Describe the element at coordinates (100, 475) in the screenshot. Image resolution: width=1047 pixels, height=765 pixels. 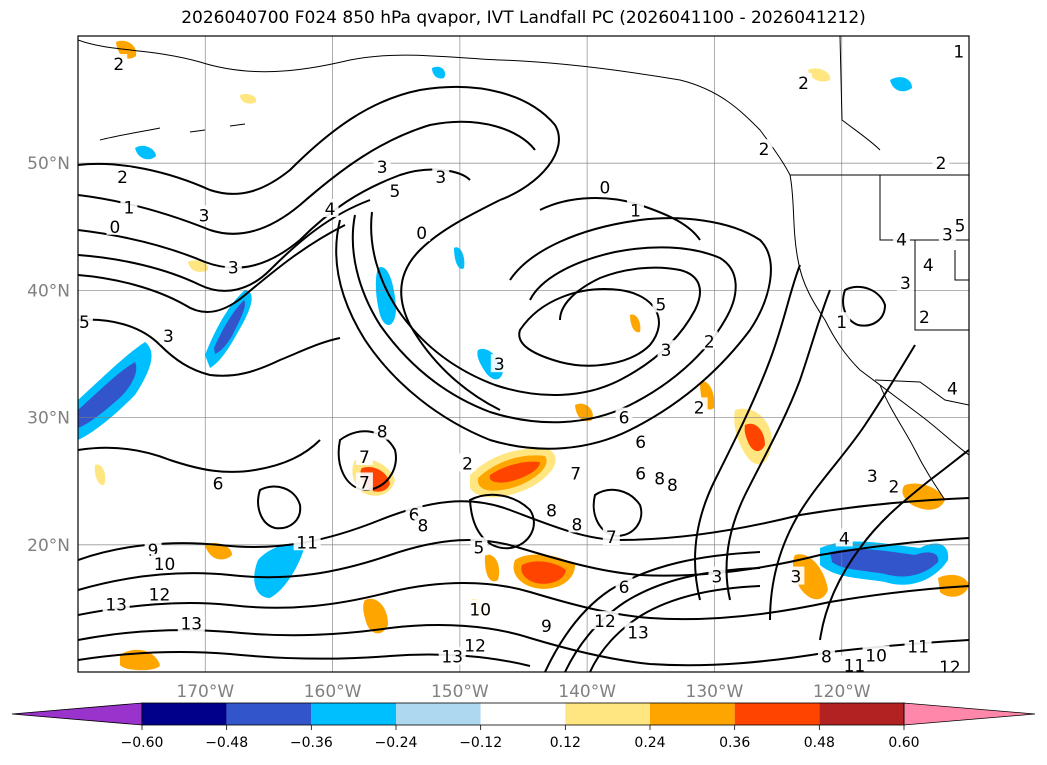
I see `shade-orange-s` at that location.